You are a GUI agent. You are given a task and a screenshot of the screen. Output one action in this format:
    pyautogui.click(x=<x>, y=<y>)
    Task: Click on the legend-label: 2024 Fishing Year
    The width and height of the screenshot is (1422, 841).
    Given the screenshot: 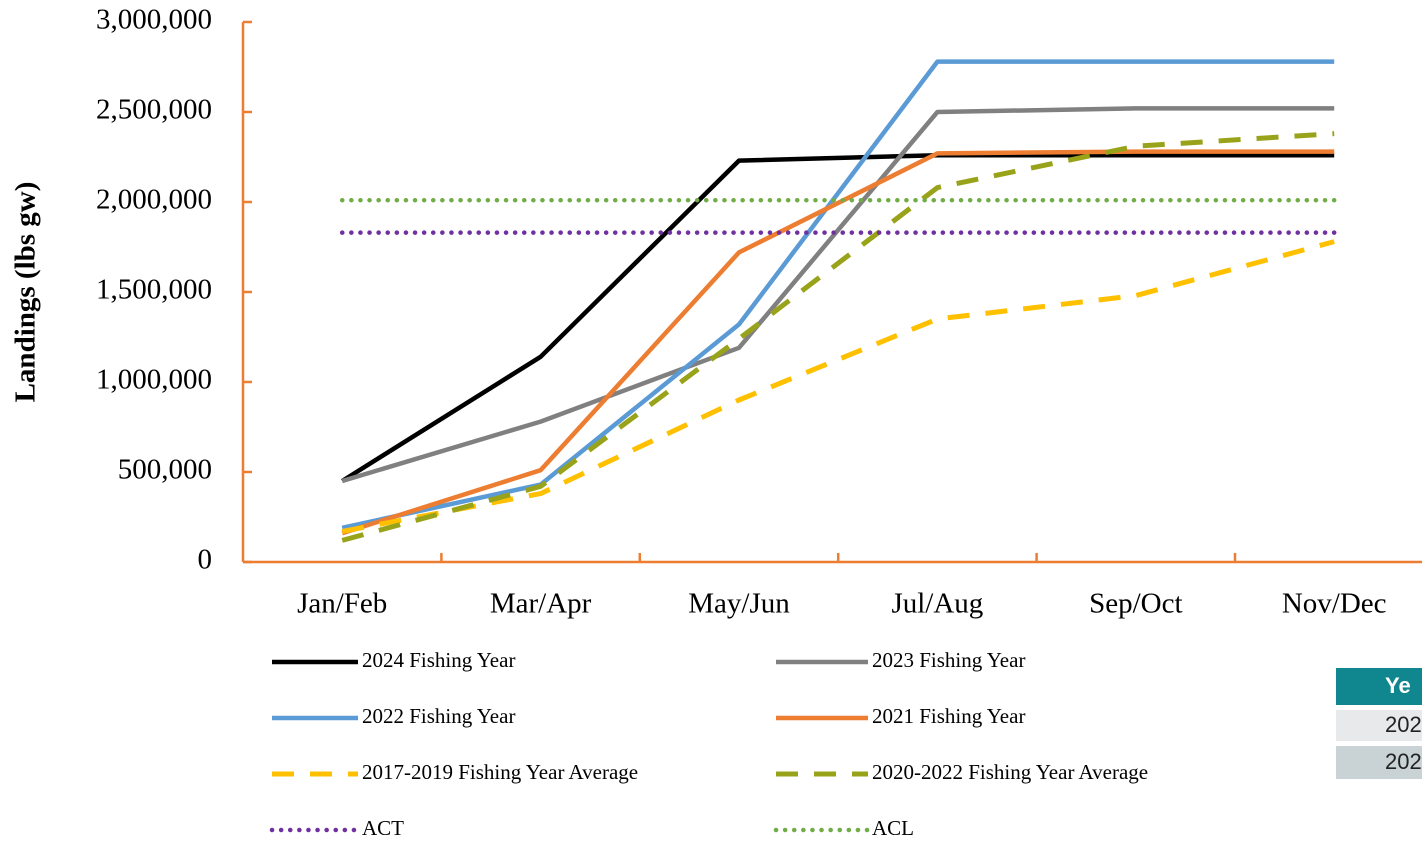 What is the action you would take?
    pyautogui.click(x=438, y=660)
    